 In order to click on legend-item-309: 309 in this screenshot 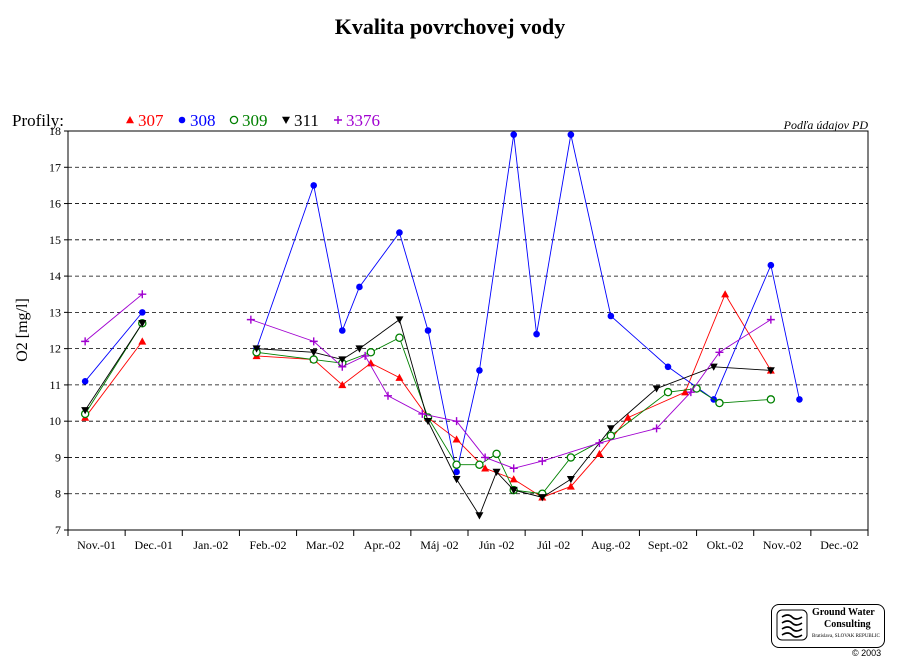, I will do `click(248, 120)`.